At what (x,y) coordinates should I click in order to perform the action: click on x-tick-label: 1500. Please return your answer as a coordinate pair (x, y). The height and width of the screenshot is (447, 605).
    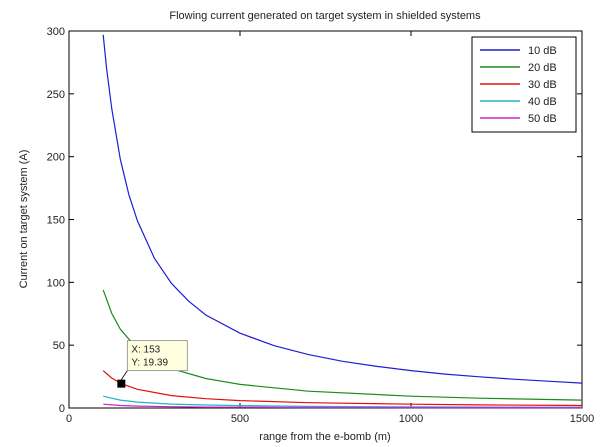
    Looking at the image, I should click on (582, 419).